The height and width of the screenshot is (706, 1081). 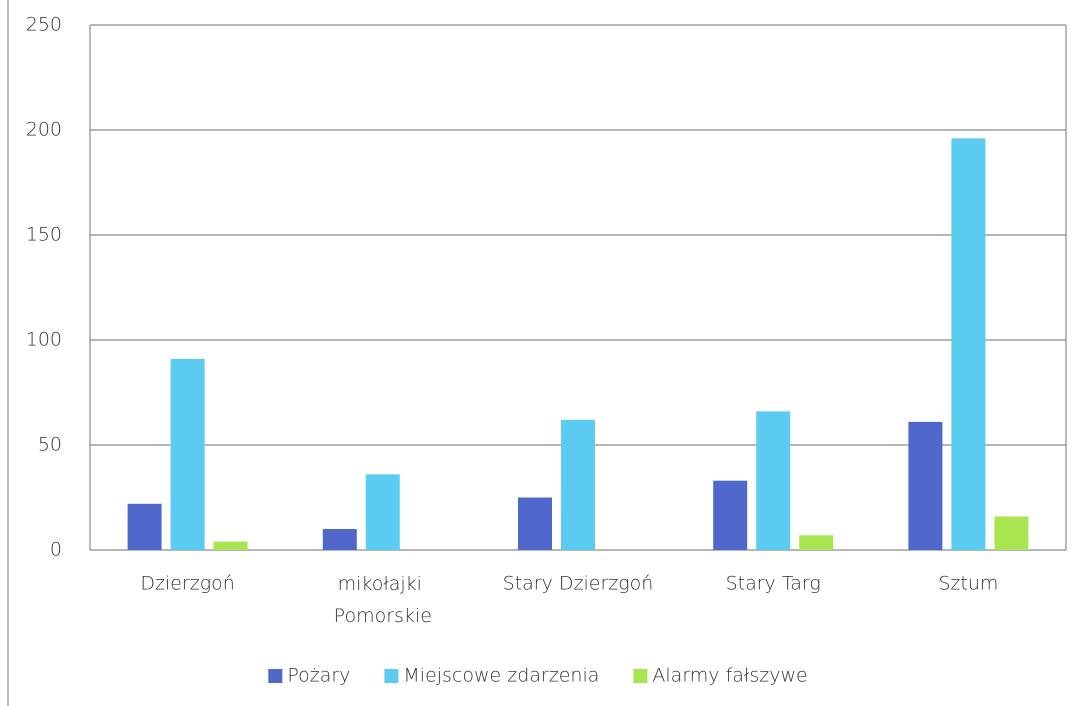 What do you see at coordinates (383, 600) in the screenshot?
I see `x-tick-label: mikołajki Pomorskie` at bounding box center [383, 600].